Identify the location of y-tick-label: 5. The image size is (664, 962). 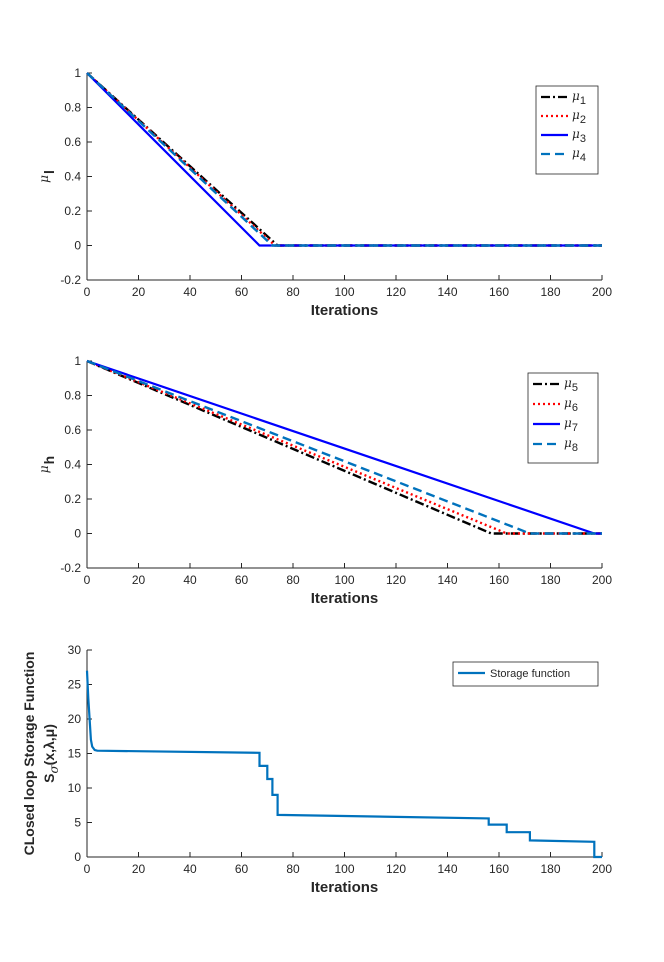
(77, 823).